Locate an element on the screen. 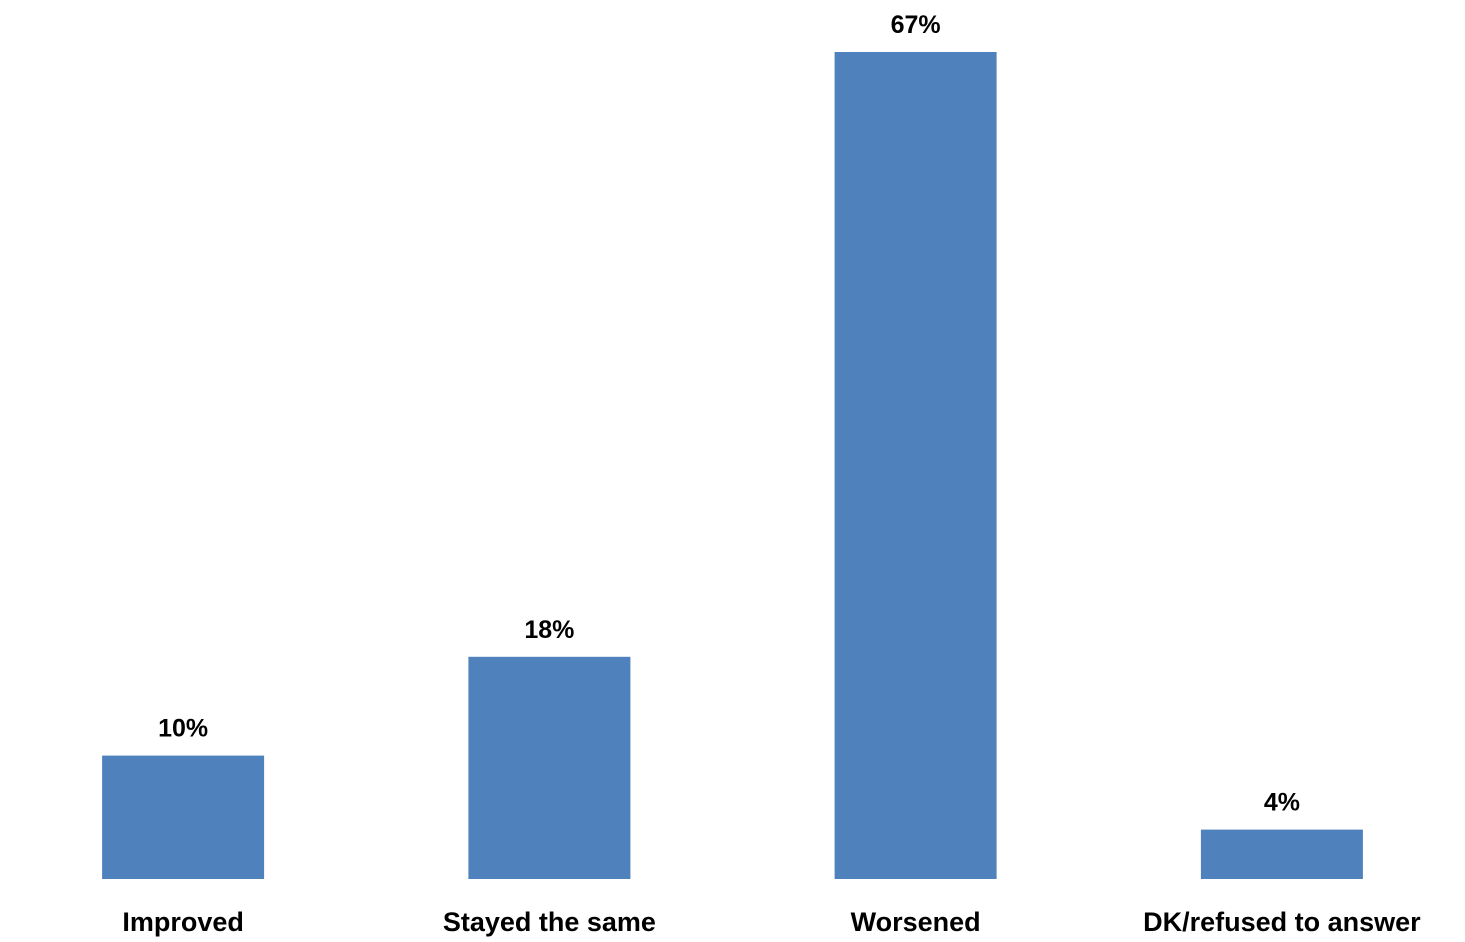 Image resolution: width=1465 pixels, height=942 pixels. data-label: 18% is located at coordinates (549, 630).